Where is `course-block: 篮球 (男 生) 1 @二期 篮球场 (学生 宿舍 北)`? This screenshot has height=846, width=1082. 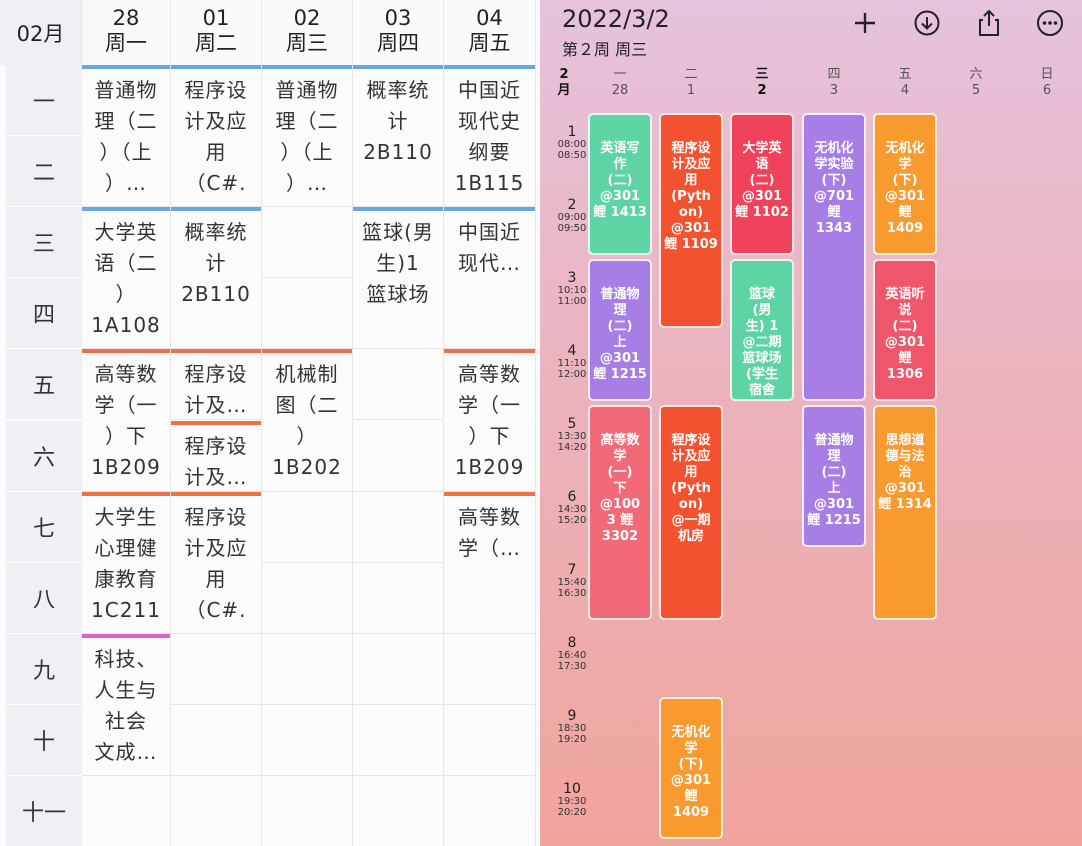
course-block: 篮球 (男 生) 1 @二期 篮球场 (学生 宿舍 北) is located at coordinates (762, 330).